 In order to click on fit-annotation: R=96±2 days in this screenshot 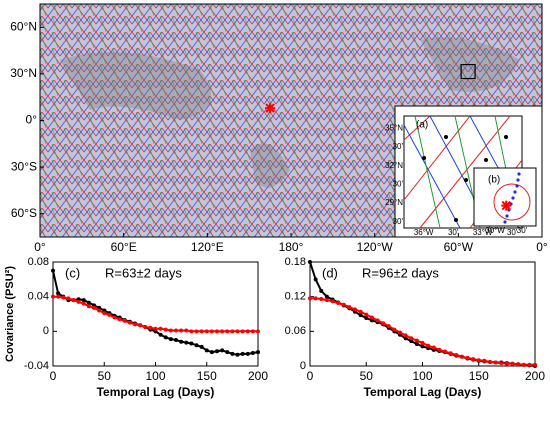, I will do `click(400, 272)`.